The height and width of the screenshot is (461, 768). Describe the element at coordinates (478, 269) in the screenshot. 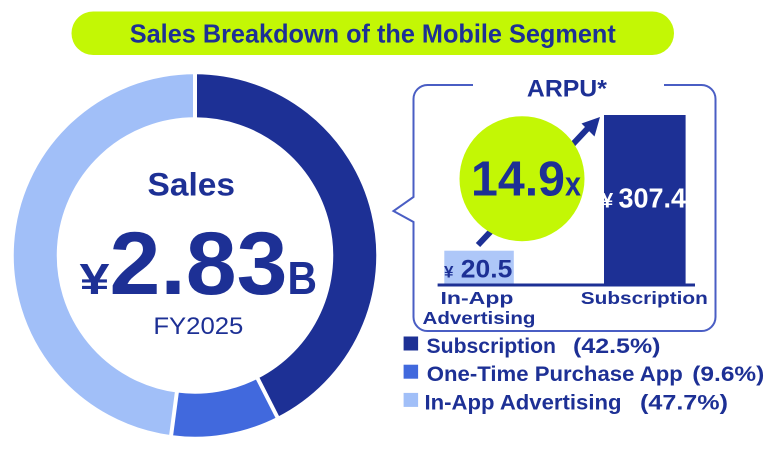

I see `svg-text: ¥20.5` at that location.